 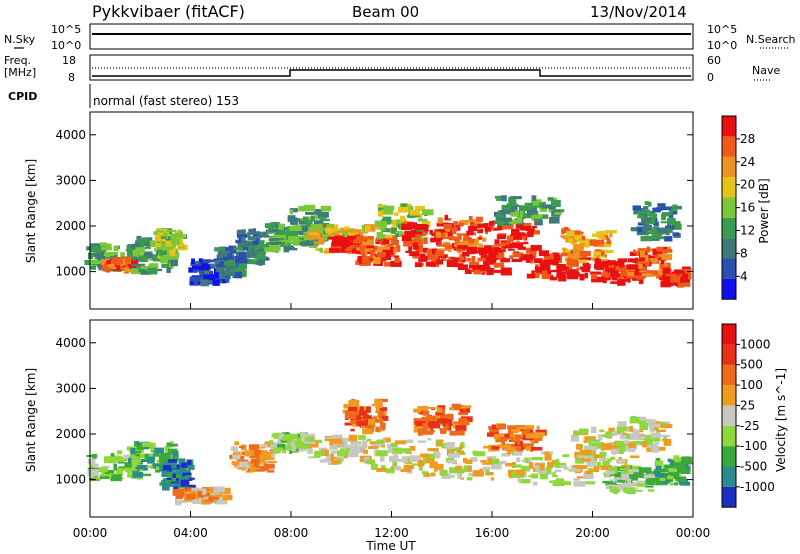 I want to click on nsky-lo: 10^0, so click(x=66, y=45).